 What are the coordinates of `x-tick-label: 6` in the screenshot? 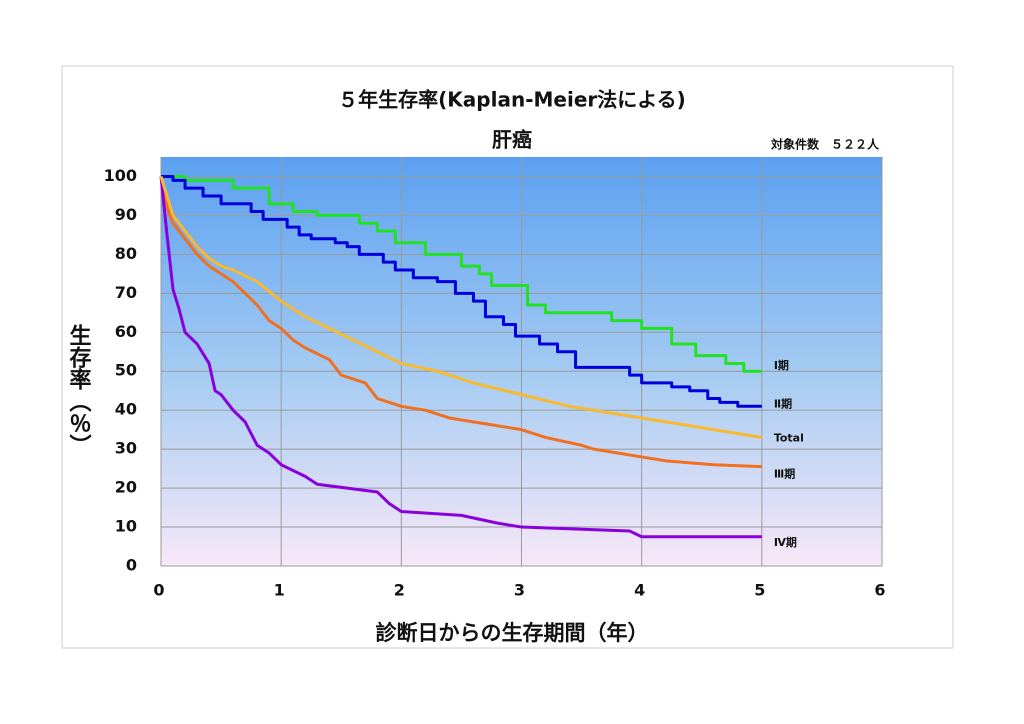 It's located at (879, 590).